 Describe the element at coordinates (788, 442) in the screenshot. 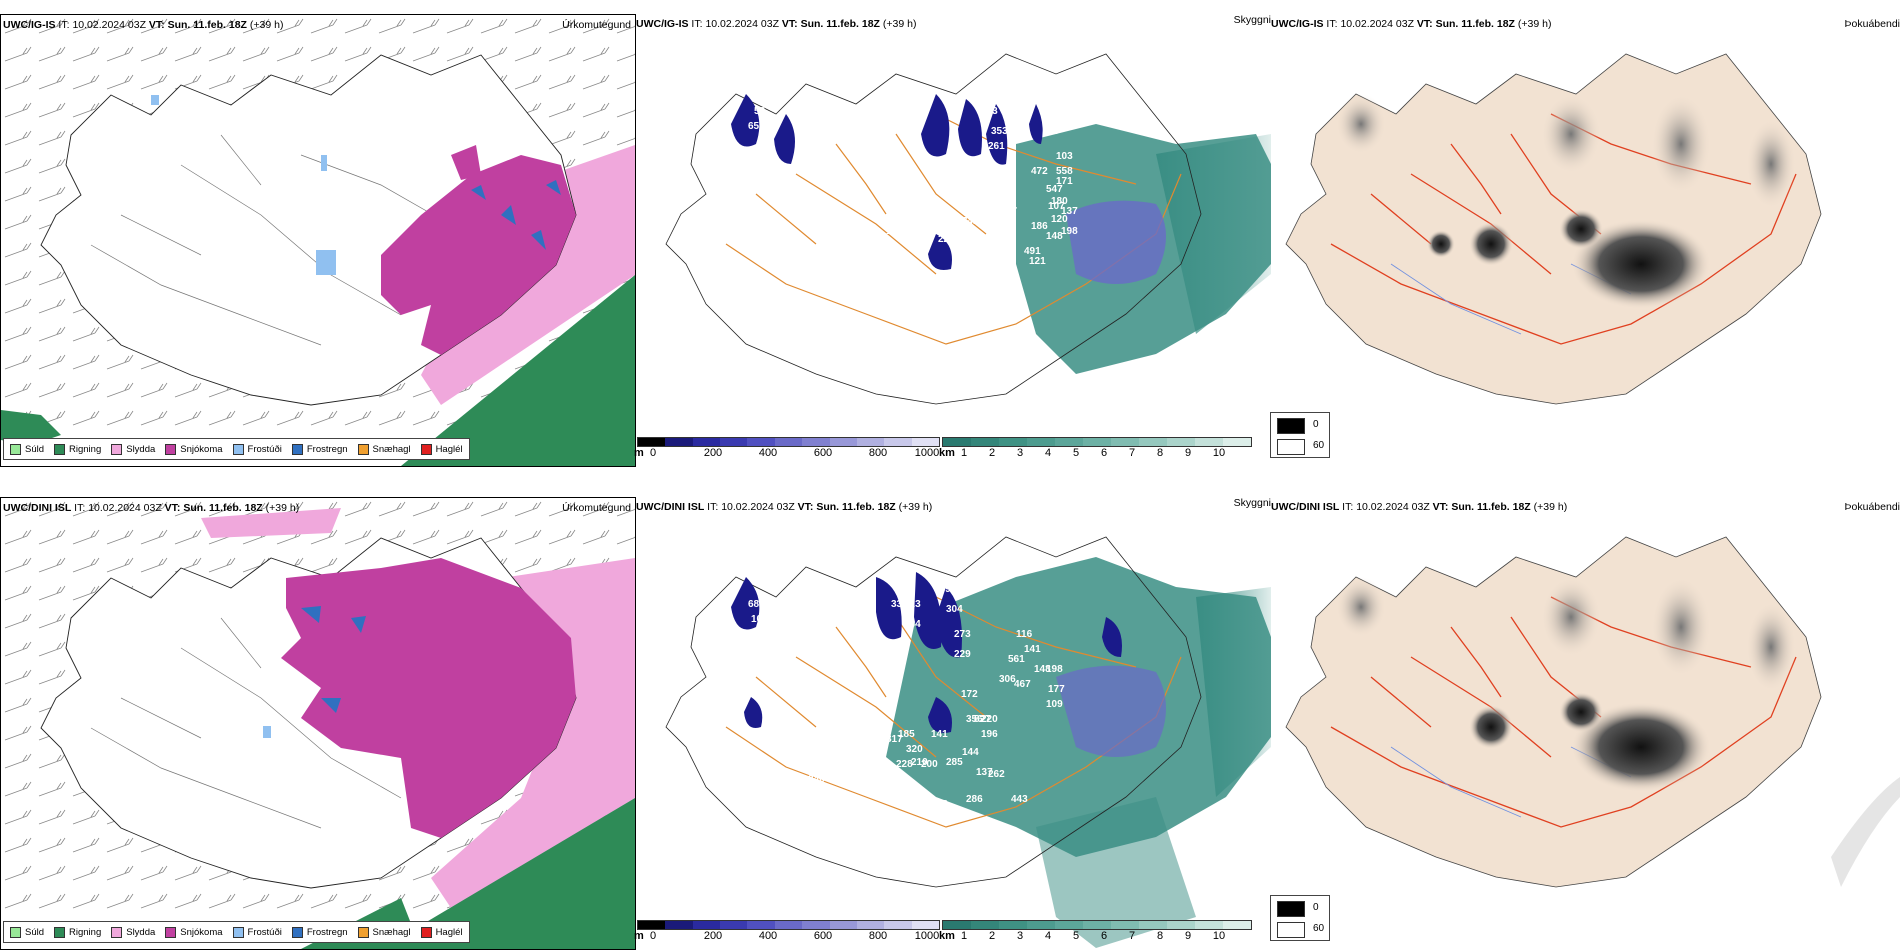

I see `ceiling-bar` at that location.